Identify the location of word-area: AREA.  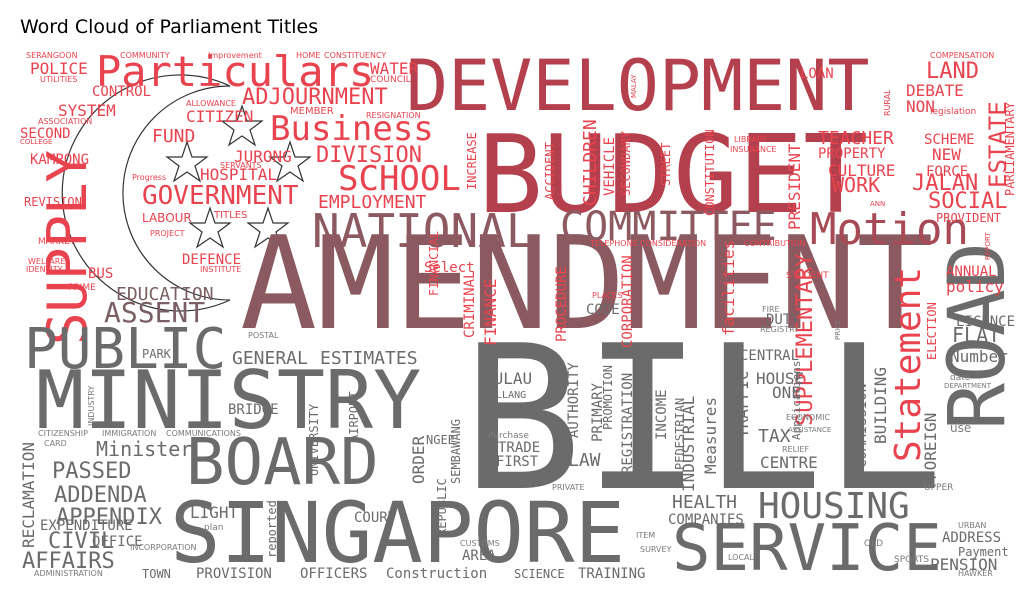
(479, 556).